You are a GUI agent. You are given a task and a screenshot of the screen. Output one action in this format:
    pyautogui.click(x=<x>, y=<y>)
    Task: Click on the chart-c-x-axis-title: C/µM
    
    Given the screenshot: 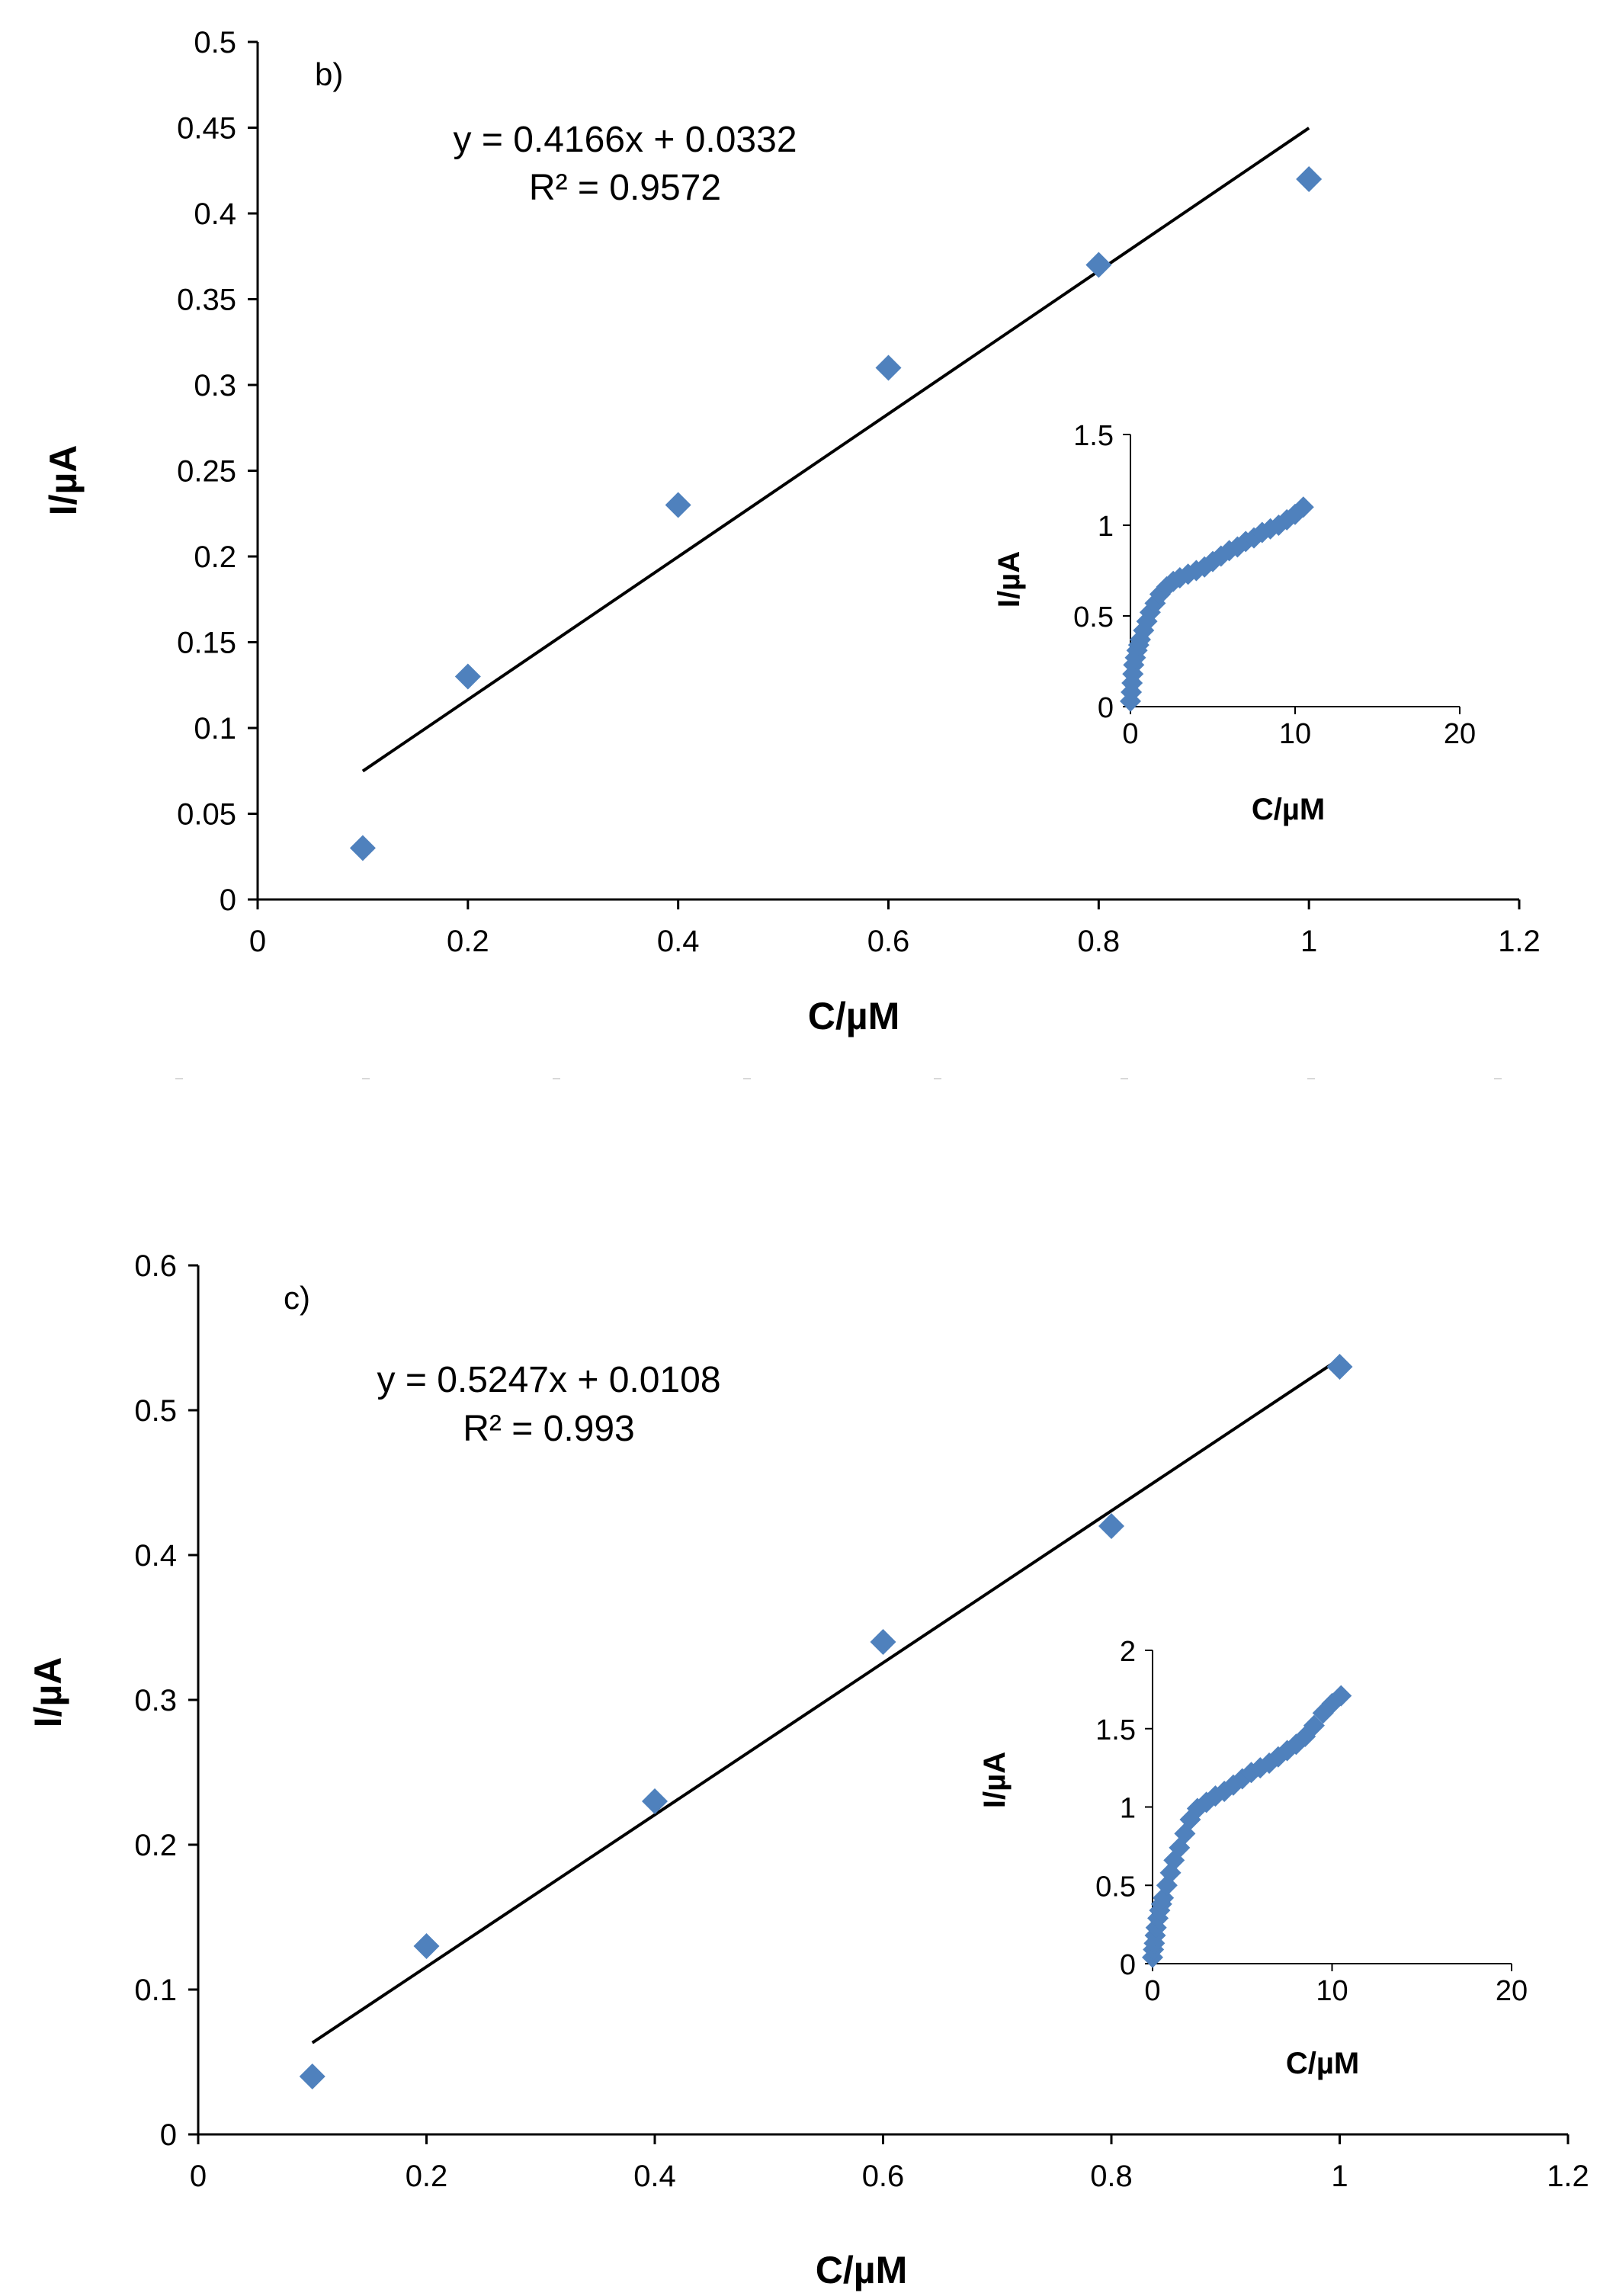 What is the action you would take?
    pyautogui.click(x=861, y=2270)
    